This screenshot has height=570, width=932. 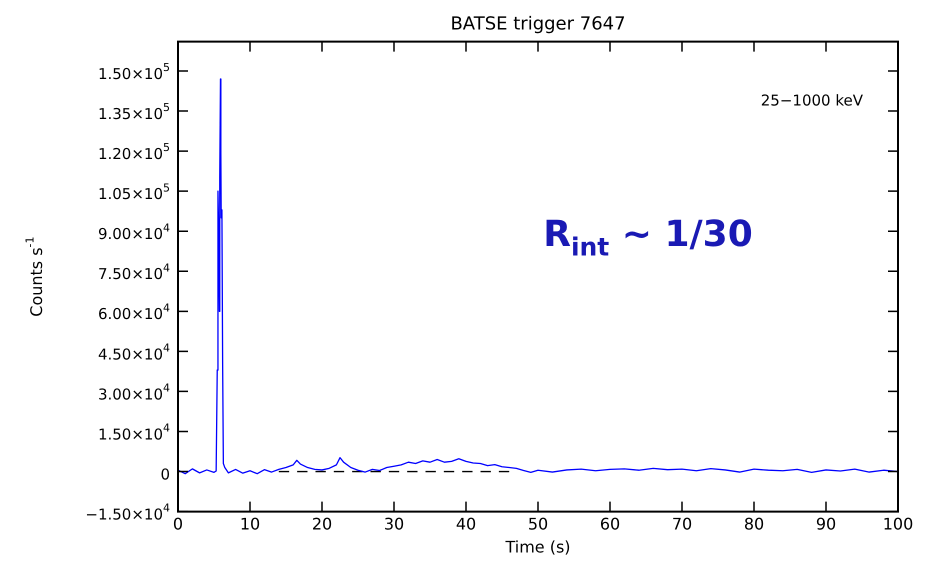 I want to click on x-tick-label: 90, so click(x=826, y=524).